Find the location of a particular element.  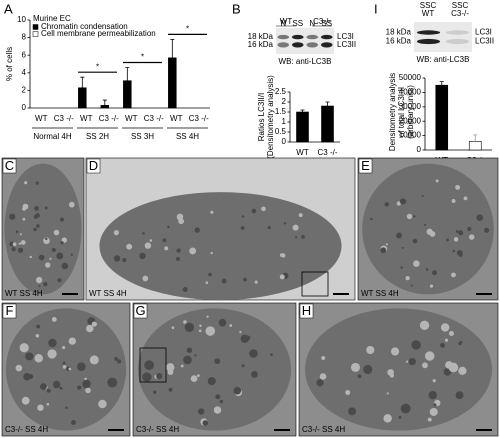

panel-label-box is located at coordinates (140, 311).